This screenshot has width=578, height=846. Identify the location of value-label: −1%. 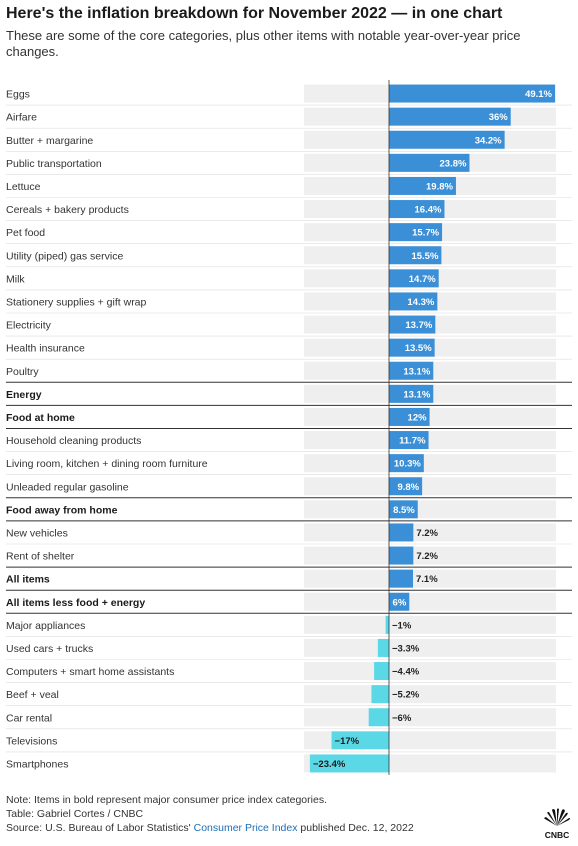
(402, 625).